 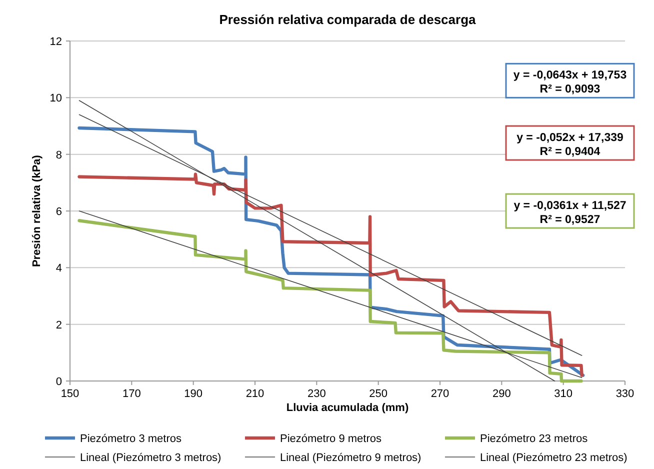 What do you see at coordinates (625, 394) in the screenshot?
I see `x-tick-label: 330` at bounding box center [625, 394].